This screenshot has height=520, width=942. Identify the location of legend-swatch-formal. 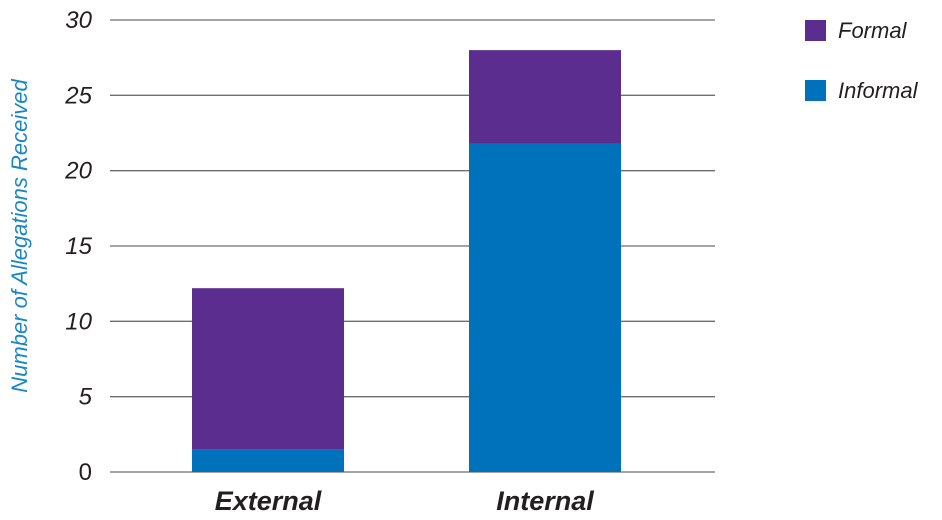
(815, 30).